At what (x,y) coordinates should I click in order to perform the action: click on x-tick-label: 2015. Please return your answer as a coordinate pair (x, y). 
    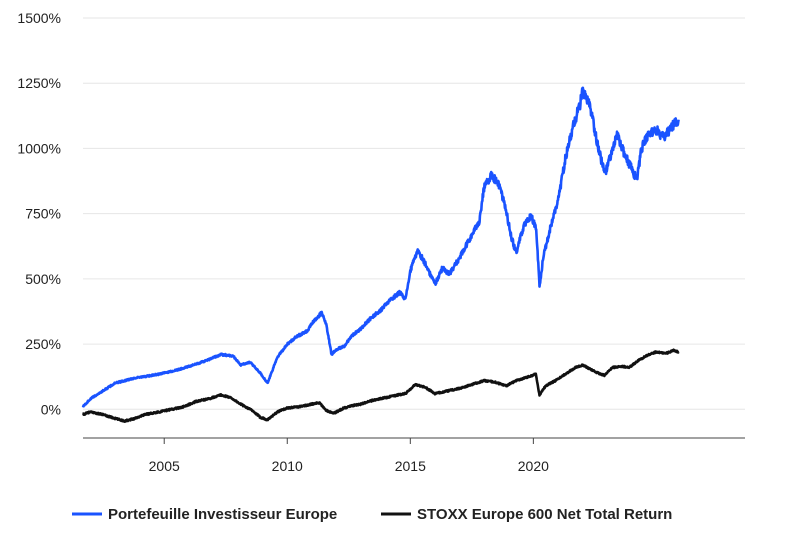
    Looking at the image, I should click on (410, 466).